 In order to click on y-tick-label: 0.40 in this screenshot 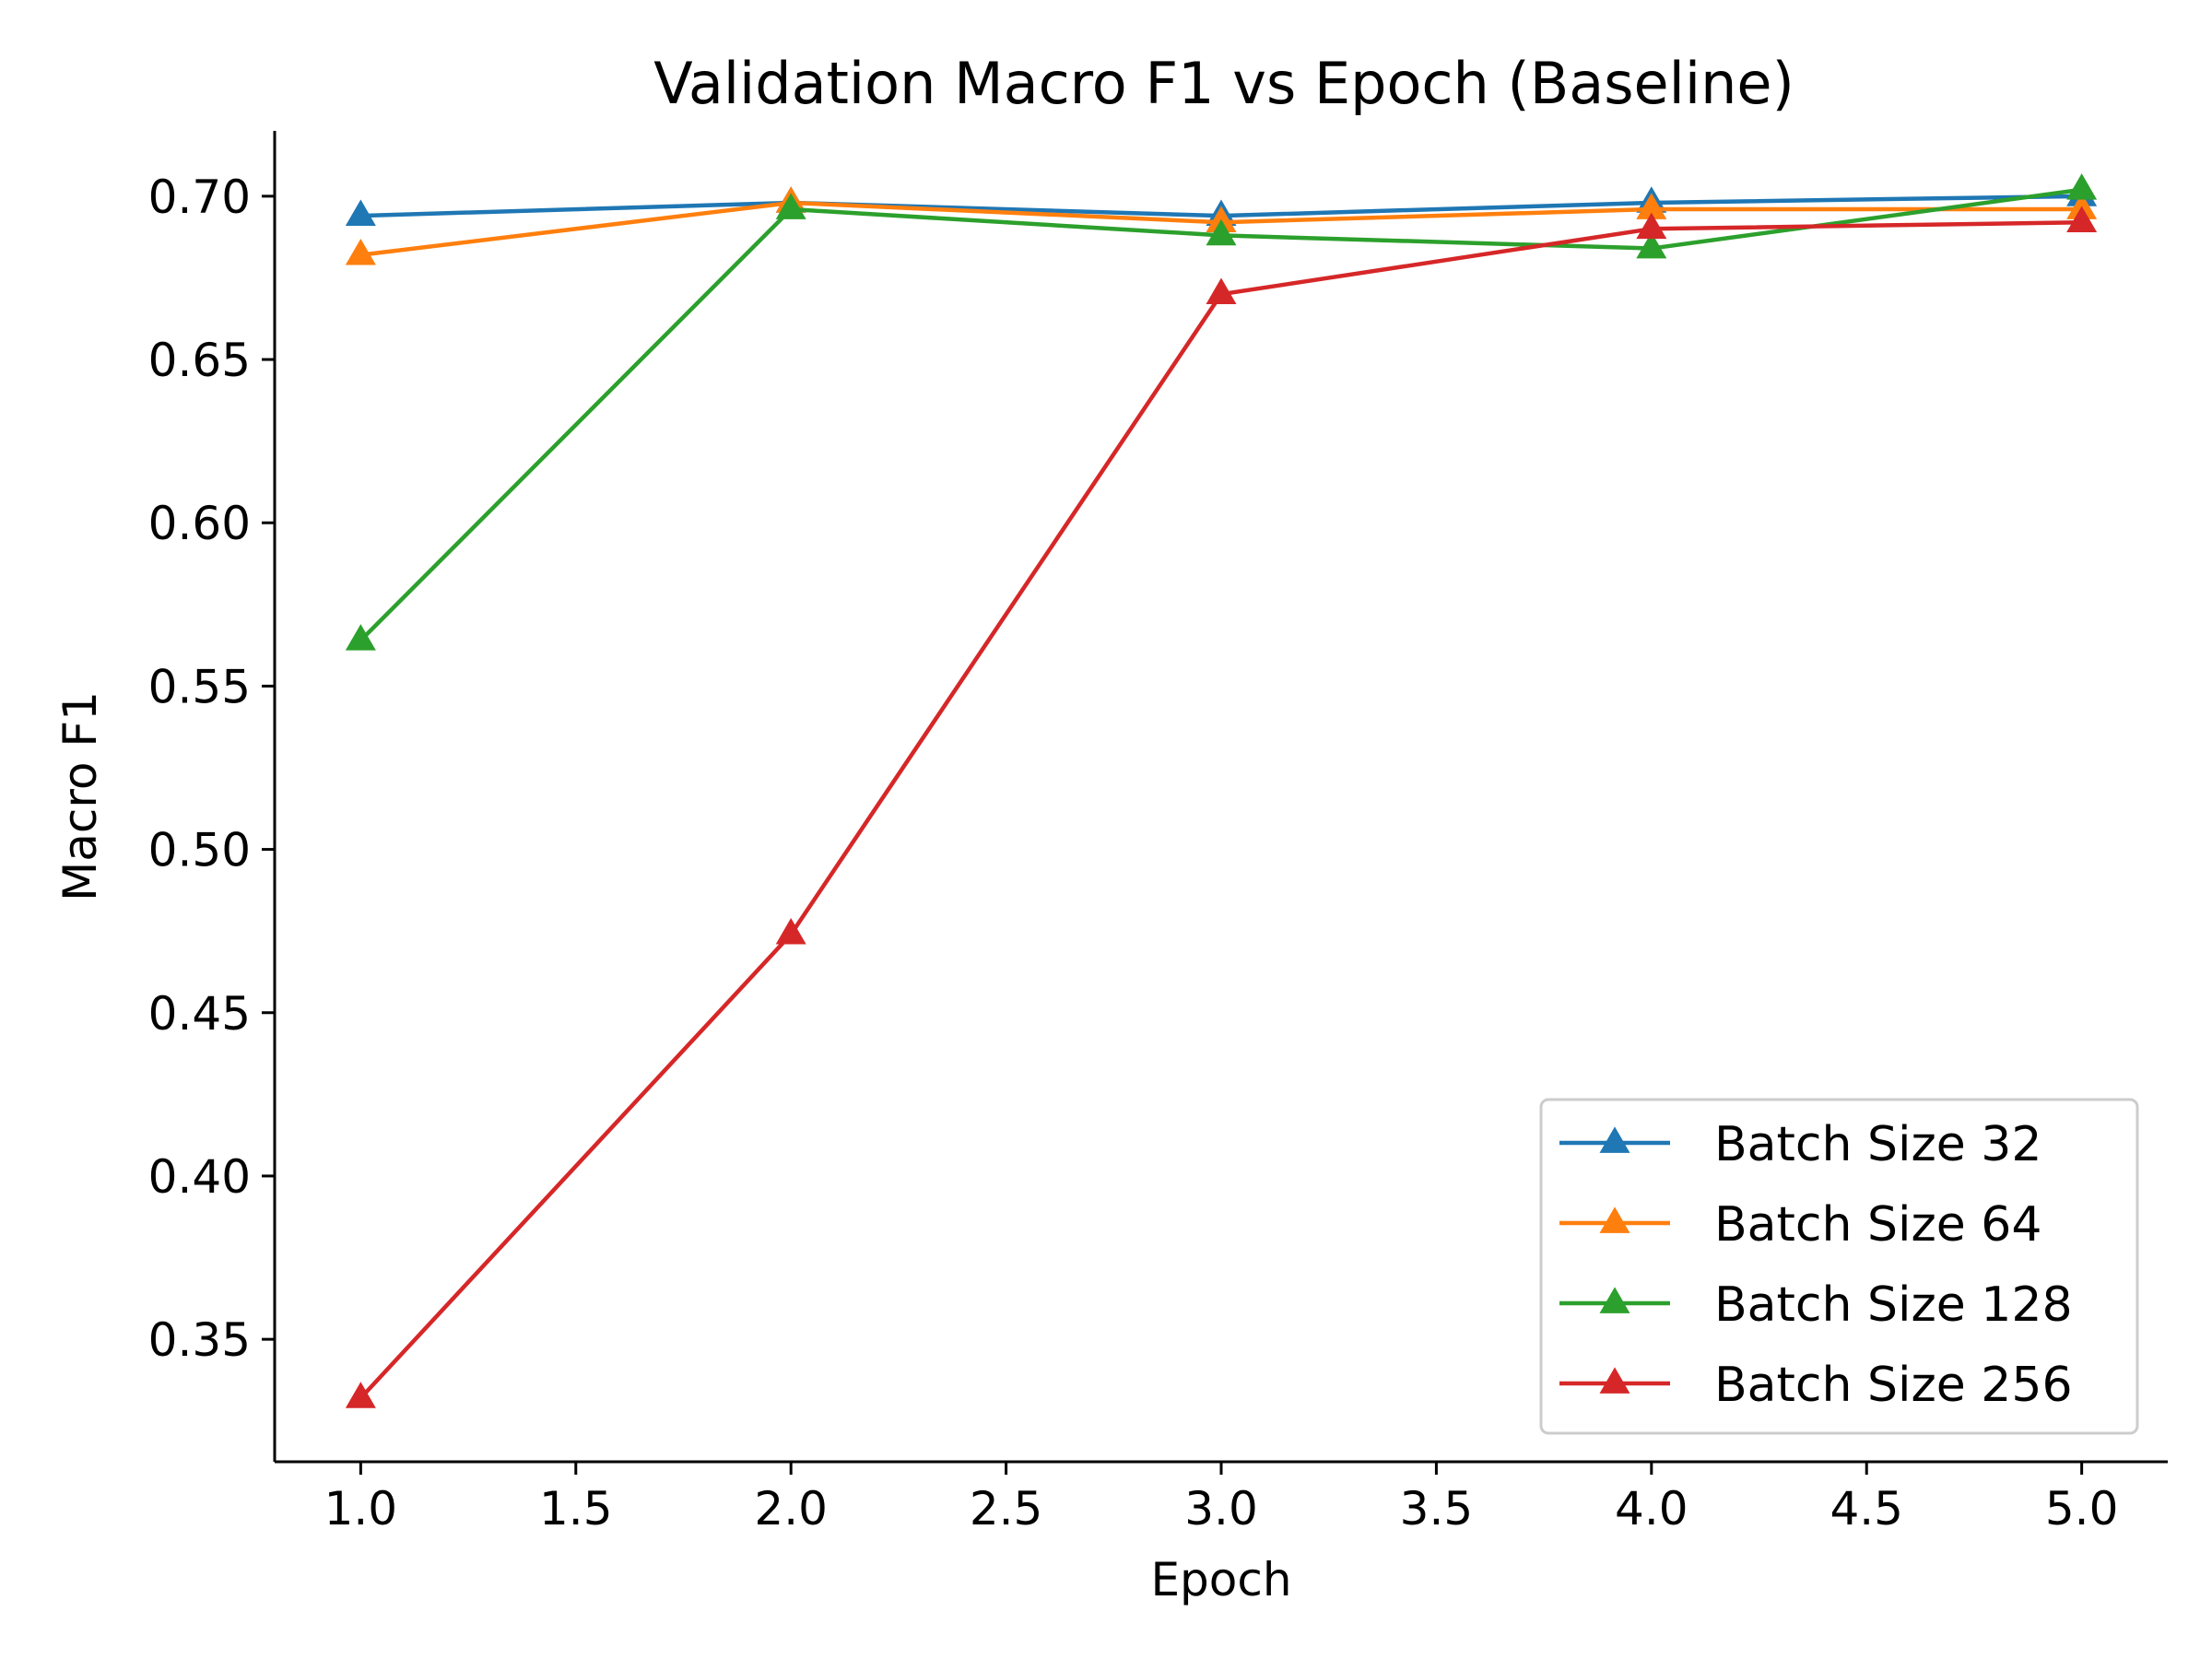, I will do `click(199, 1177)`.